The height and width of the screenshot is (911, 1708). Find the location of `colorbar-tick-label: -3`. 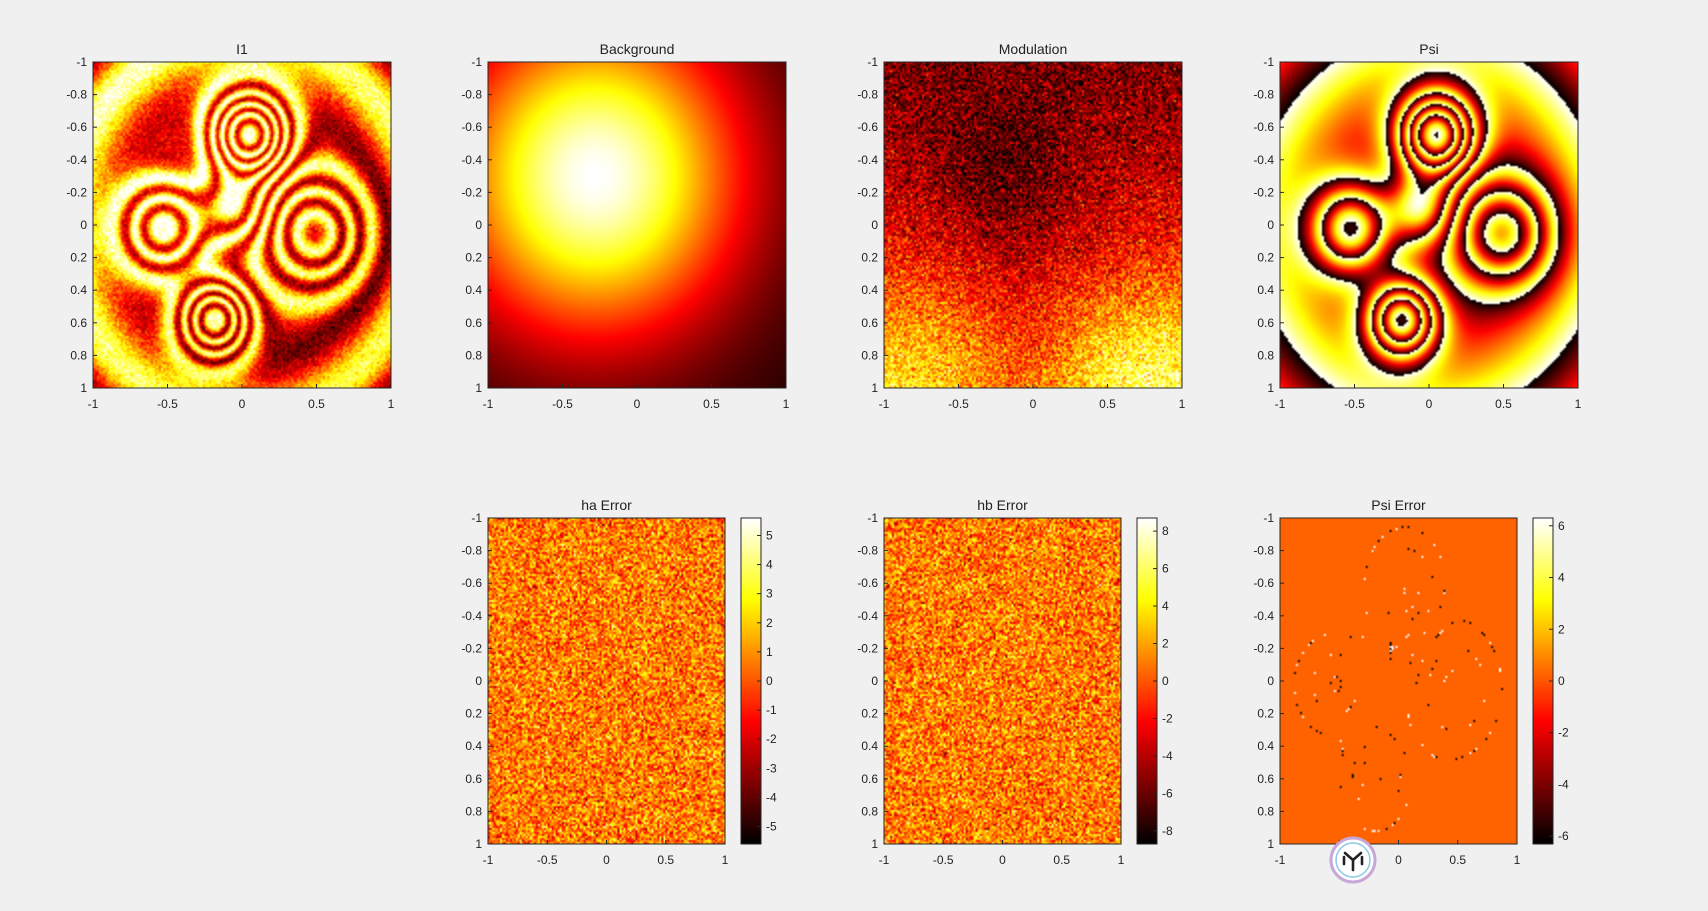

colorbar-tick-label: -3 is located at coordinates (771, 768).